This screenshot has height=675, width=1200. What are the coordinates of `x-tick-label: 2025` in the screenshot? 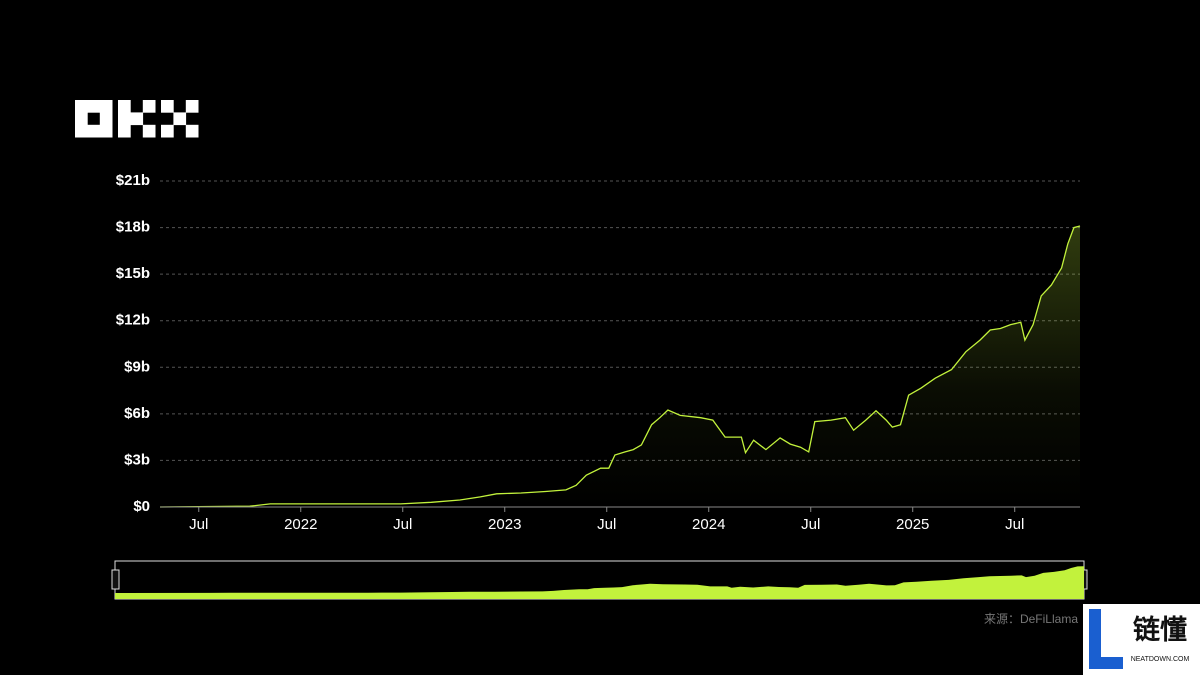 It's located at (912, 524).